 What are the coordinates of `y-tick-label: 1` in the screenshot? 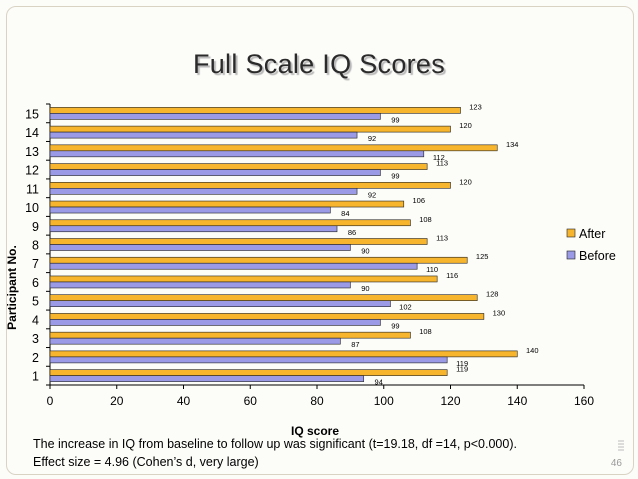 It's located at (35, 377).